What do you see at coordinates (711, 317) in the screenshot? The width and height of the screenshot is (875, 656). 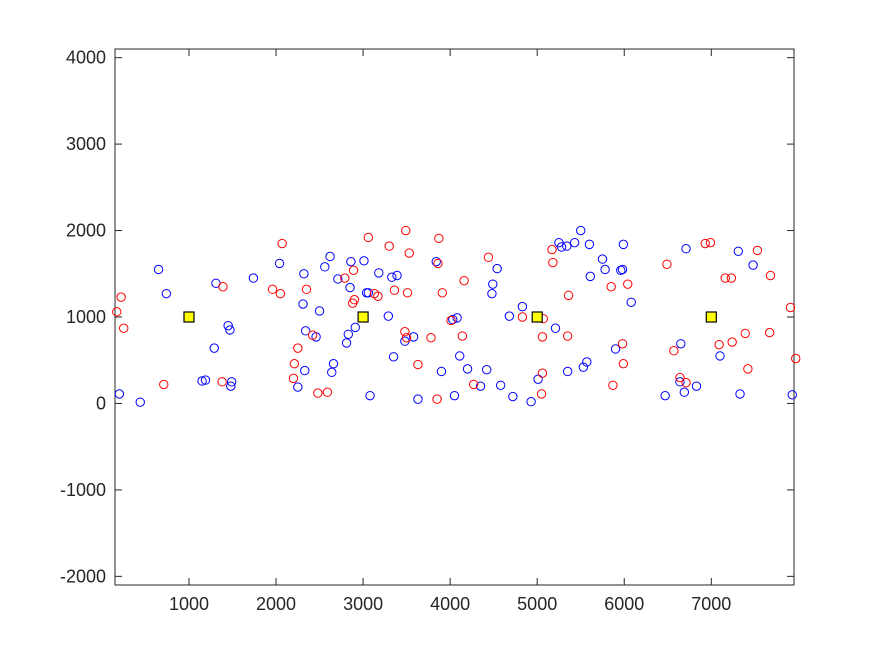 I see `square-marker` at bounding box center [711, 317].